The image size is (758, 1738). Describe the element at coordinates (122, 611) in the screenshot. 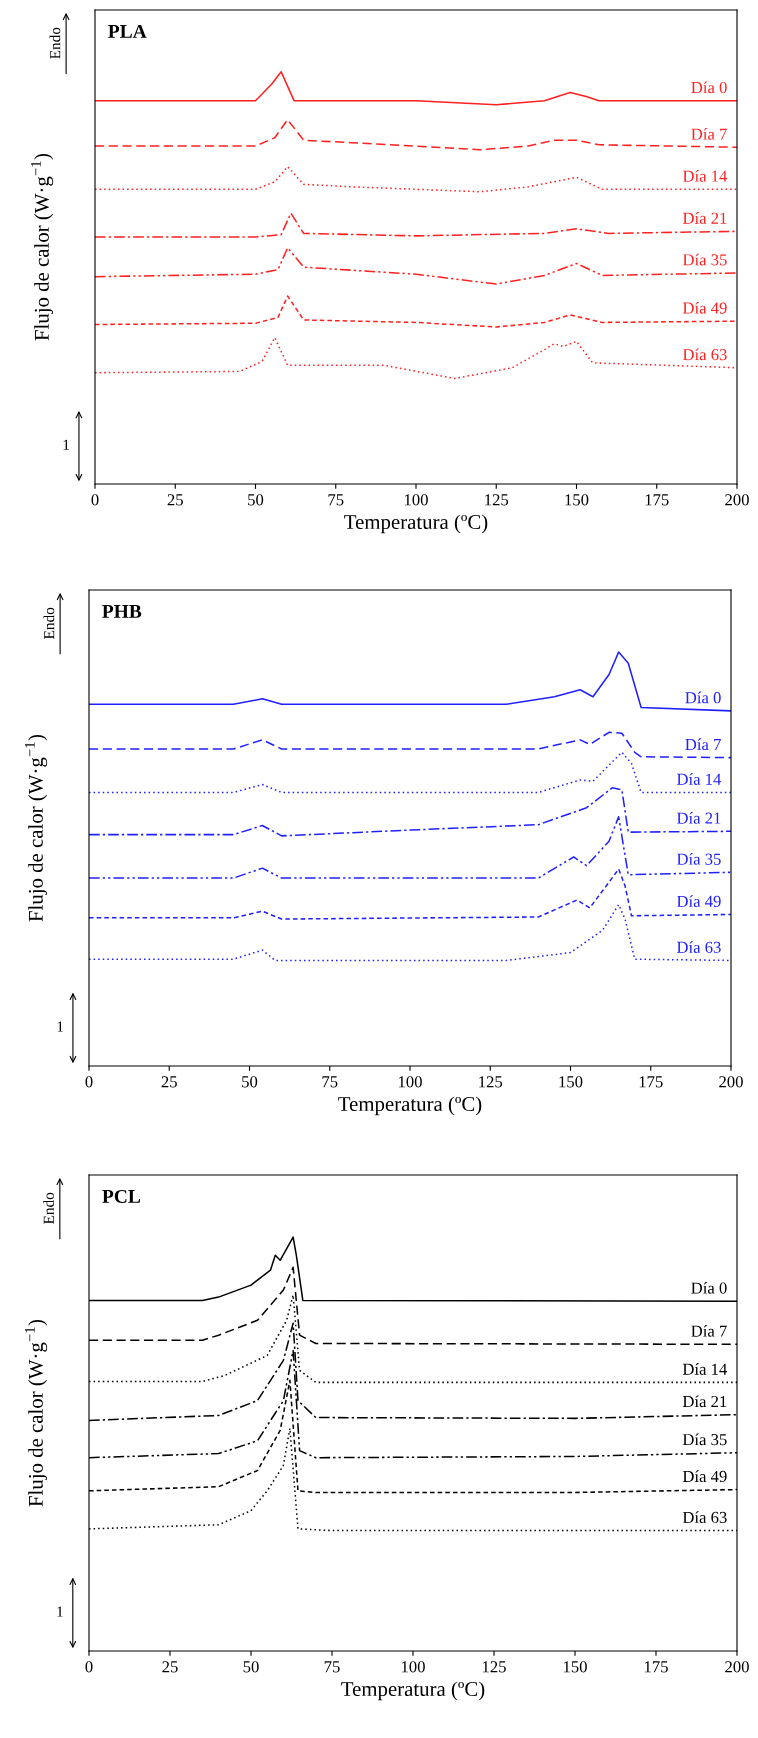

I see `chart-title: PHB` at that location.